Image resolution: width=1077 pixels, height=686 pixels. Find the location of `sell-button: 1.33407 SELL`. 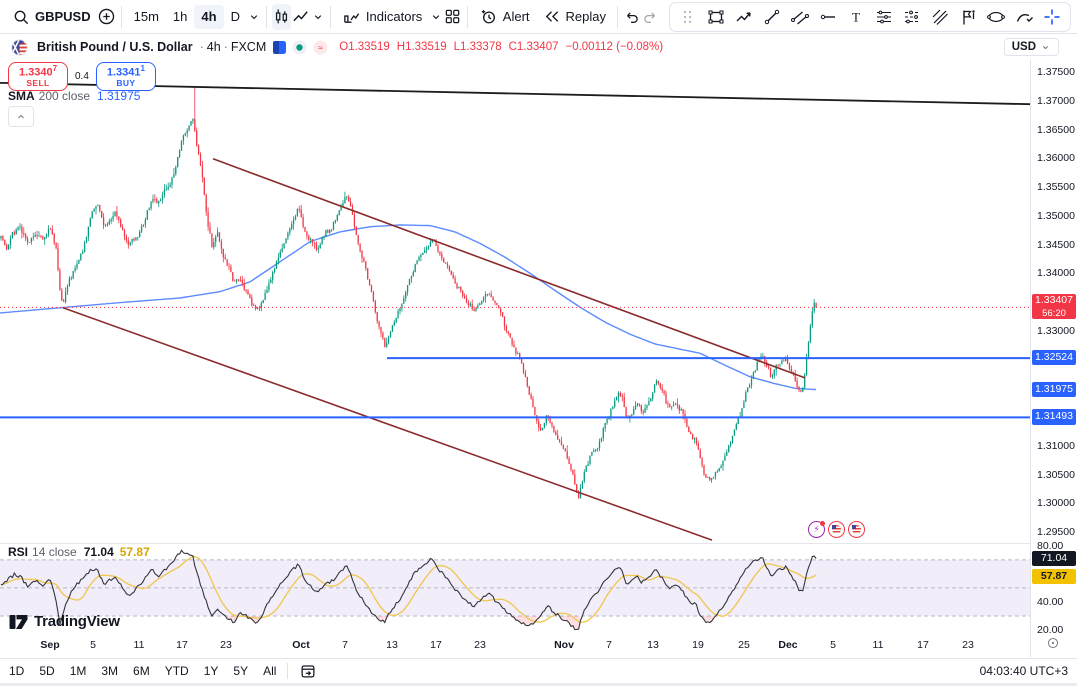

sell-button: 1.33407 SELL is located at coordinates (38, 77).